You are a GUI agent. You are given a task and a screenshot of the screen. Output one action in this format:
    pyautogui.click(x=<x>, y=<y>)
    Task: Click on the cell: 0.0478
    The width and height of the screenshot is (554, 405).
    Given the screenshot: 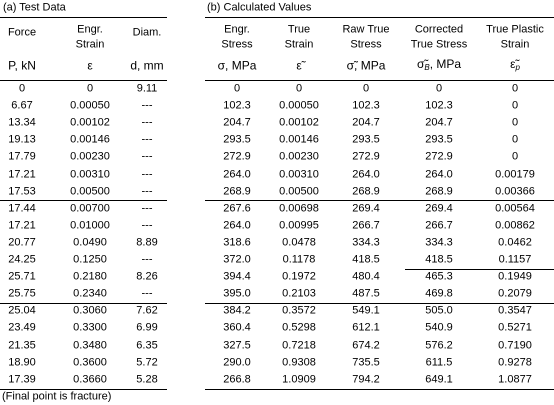 What is the action you would take?
    pyautogui.click(x=299, y=242)
    